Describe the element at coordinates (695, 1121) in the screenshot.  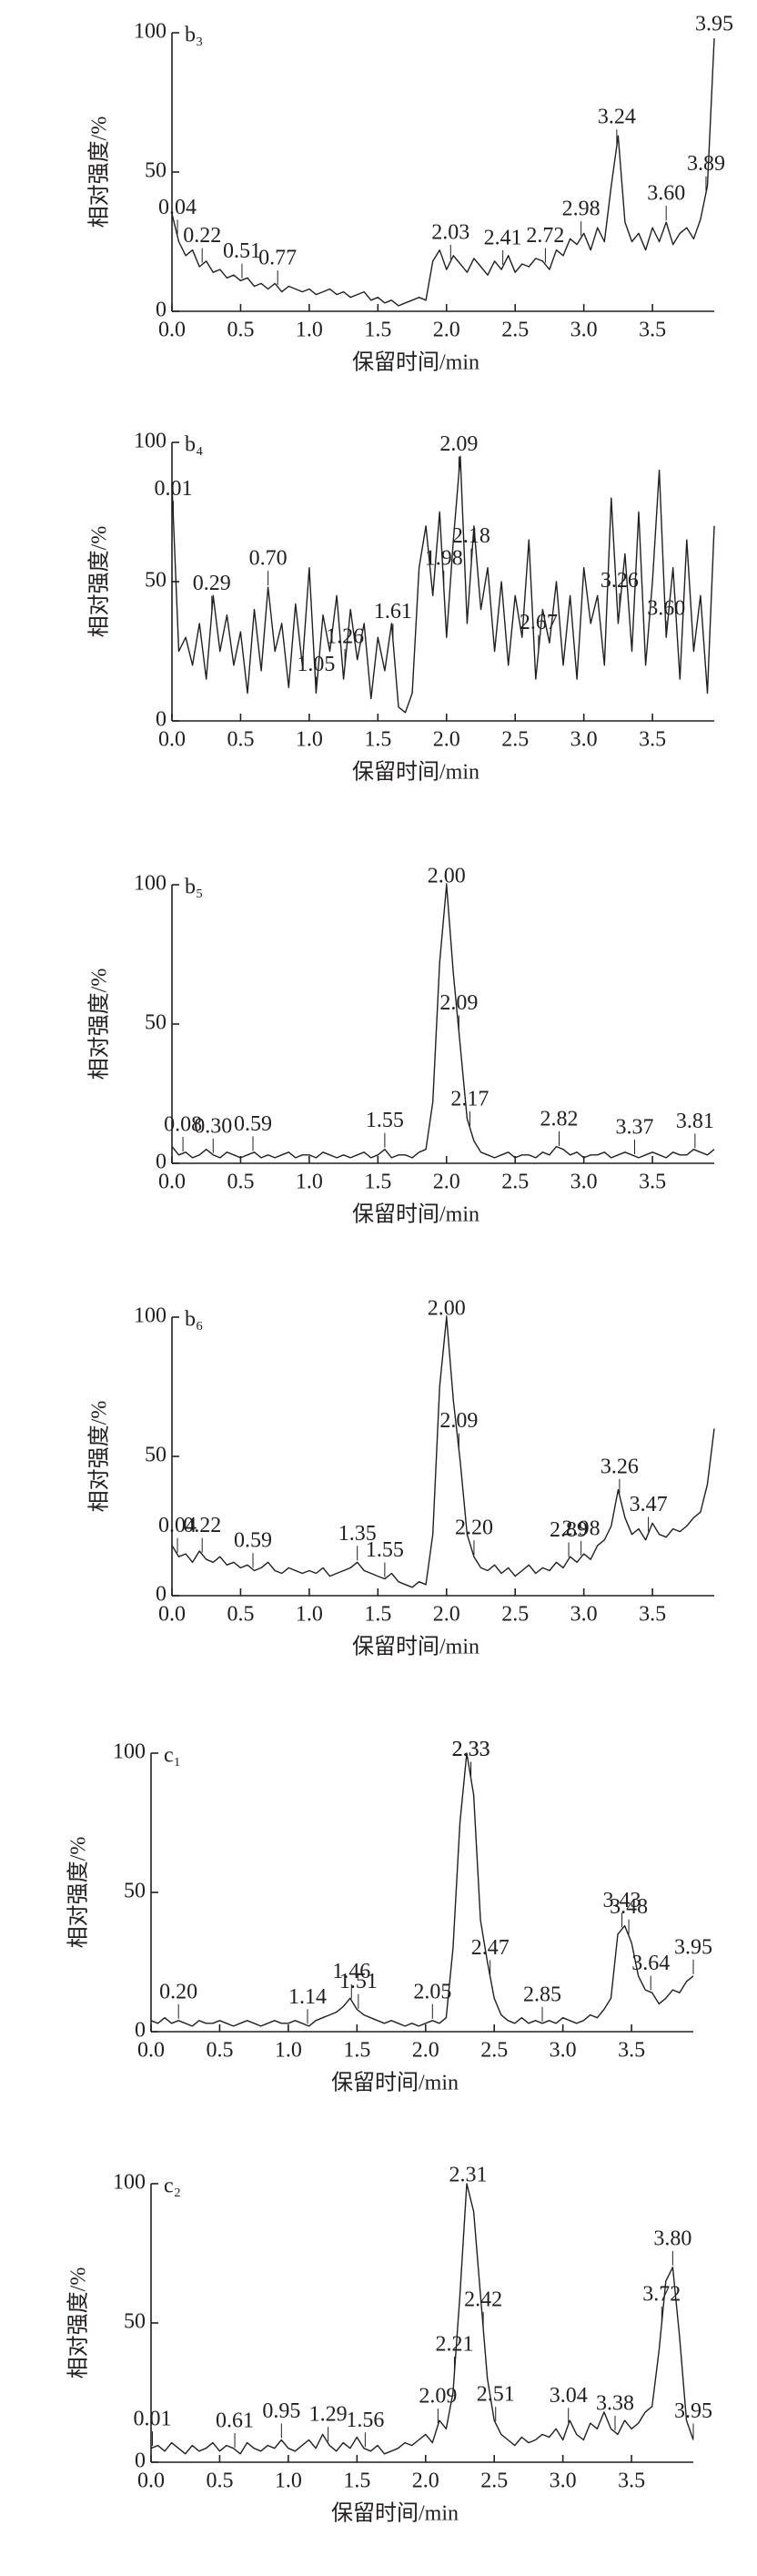
I see `peak-label: 3.81` at that location.